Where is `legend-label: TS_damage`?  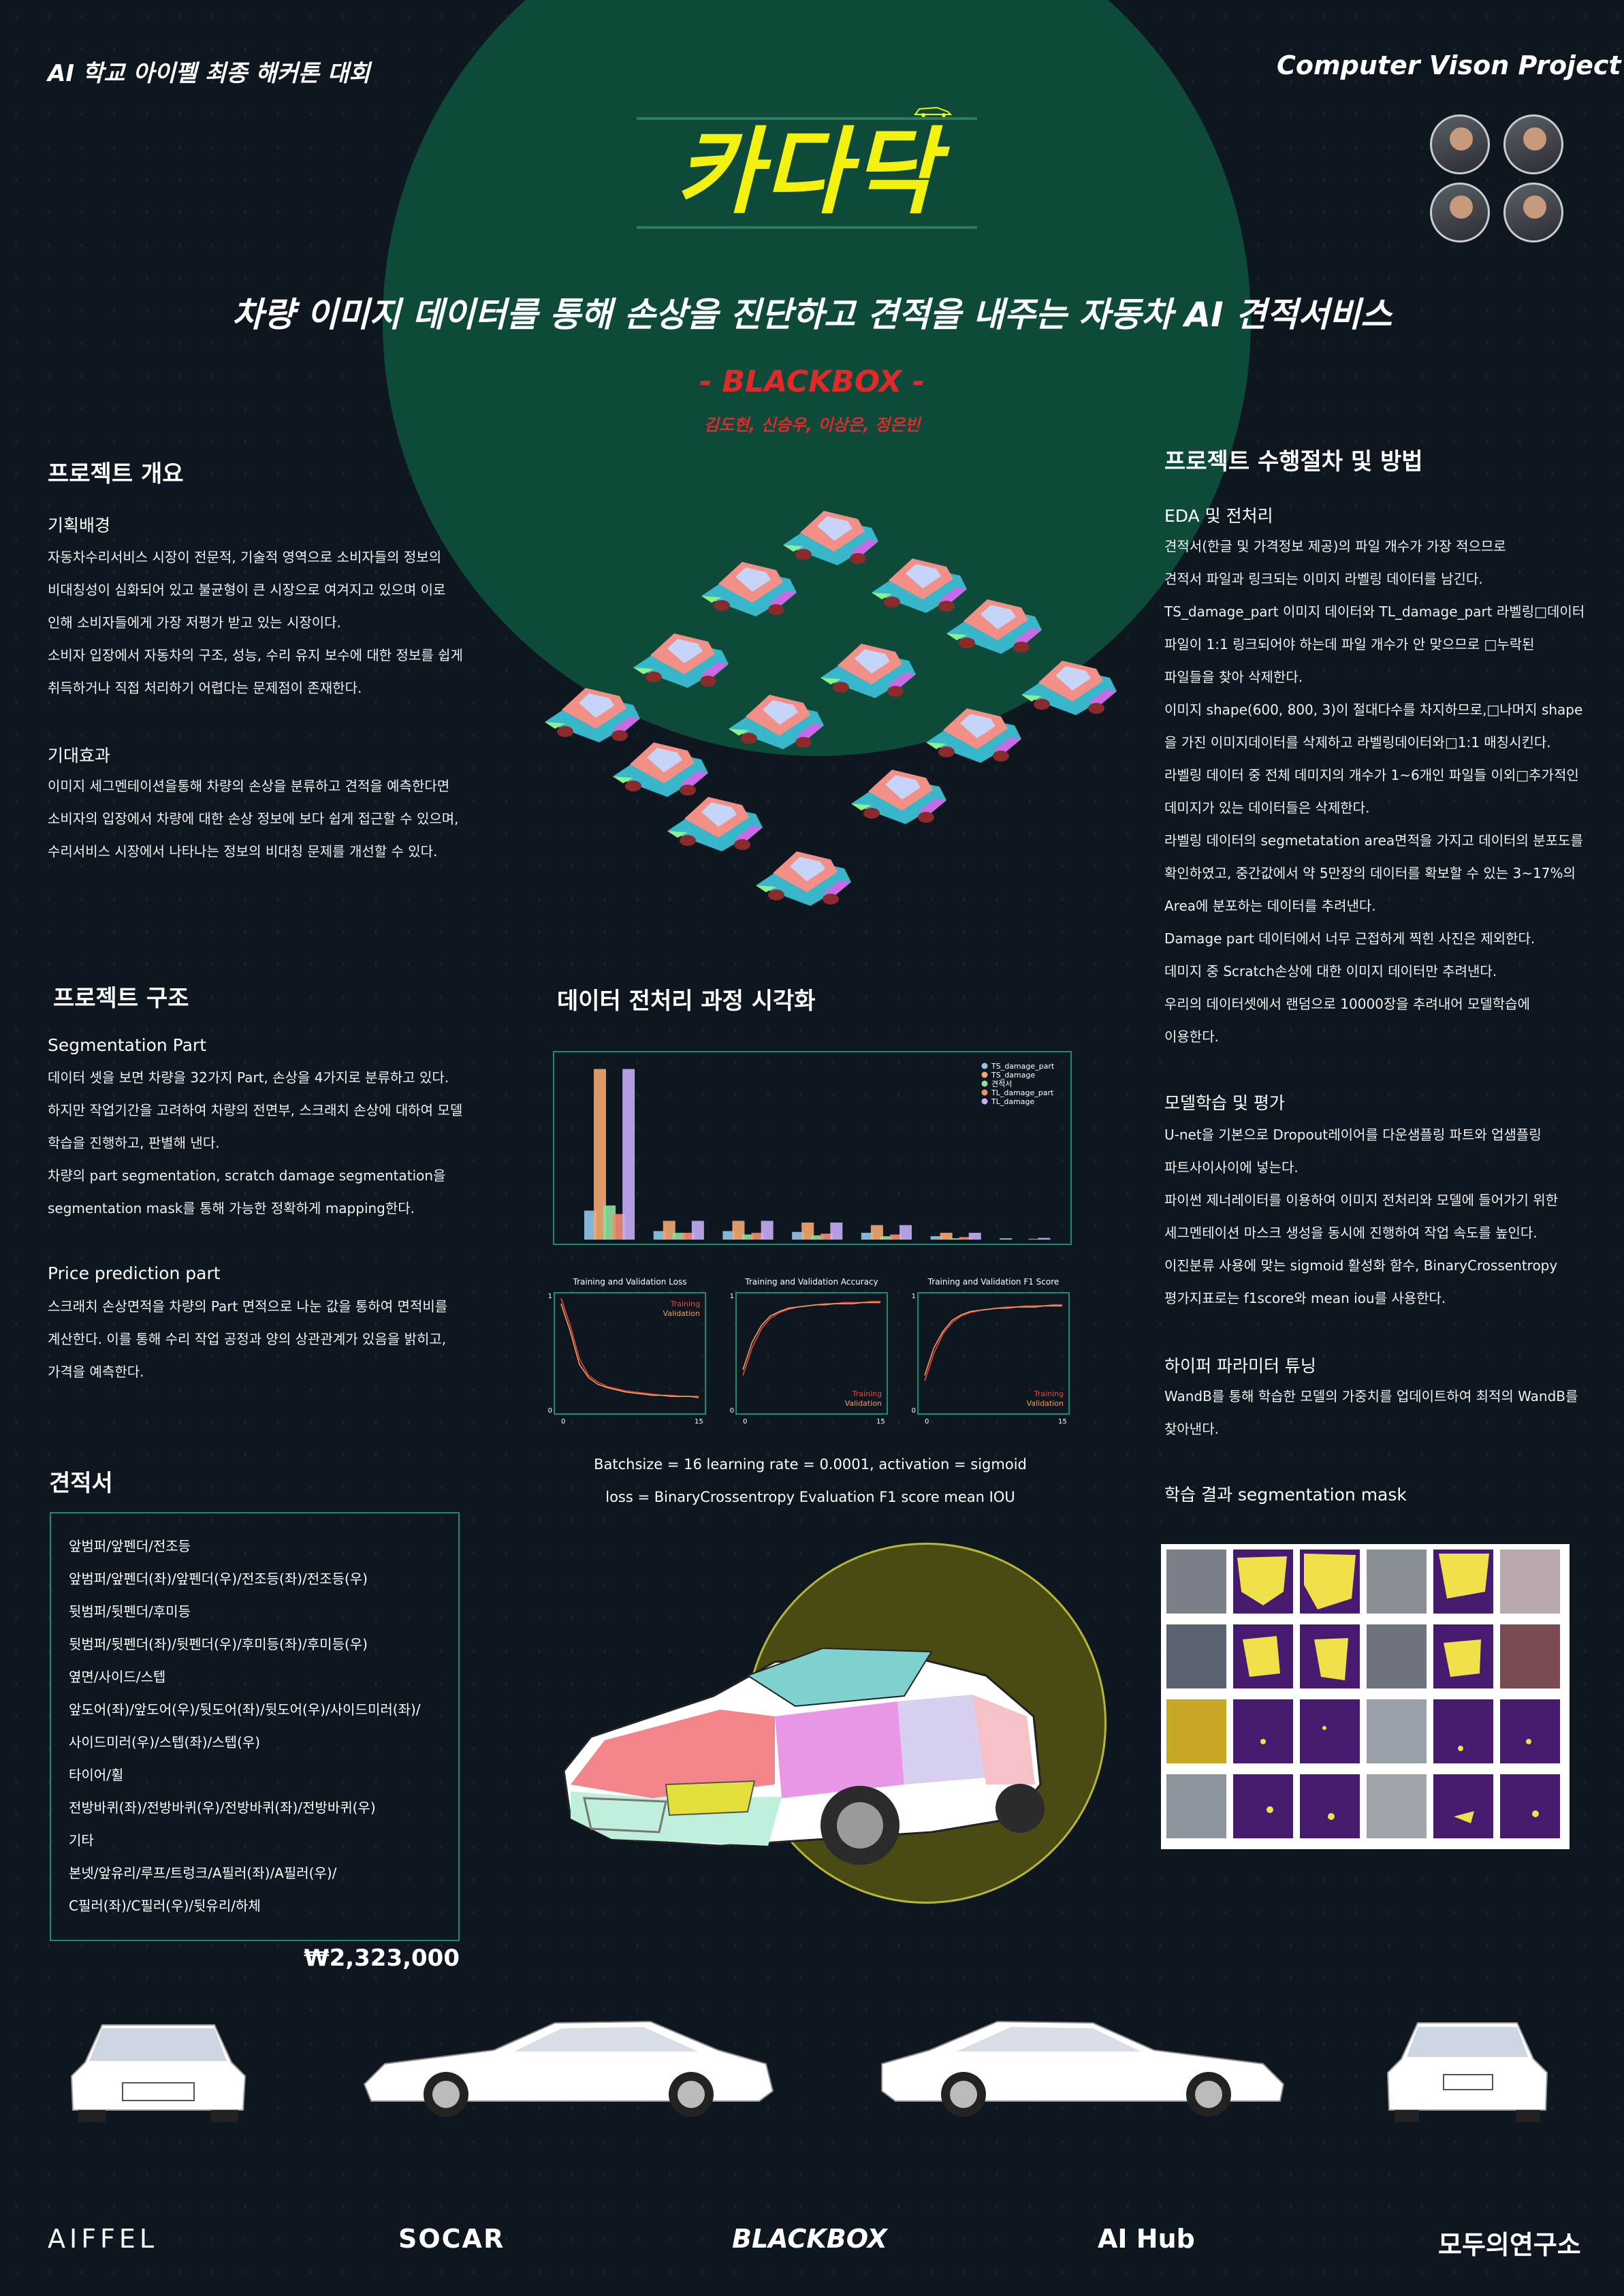
legend-label: TS_damage is located at coordinates (1013, 1075).